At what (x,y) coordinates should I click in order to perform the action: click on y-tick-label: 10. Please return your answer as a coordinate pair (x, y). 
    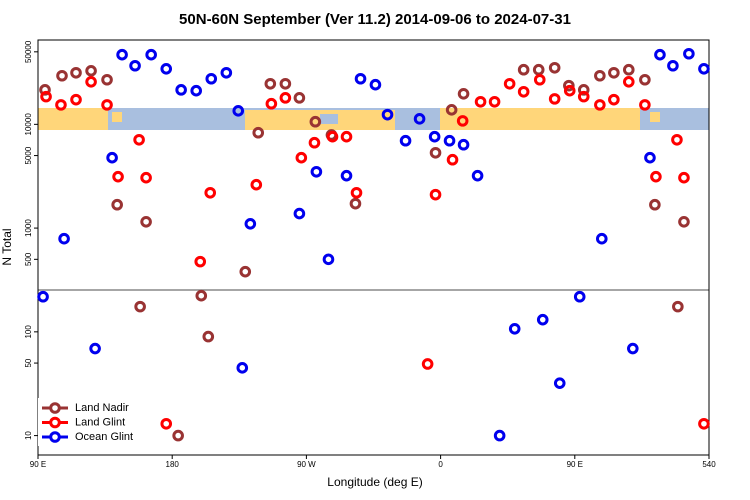
    Looking at the image, I should click on (28, 435).